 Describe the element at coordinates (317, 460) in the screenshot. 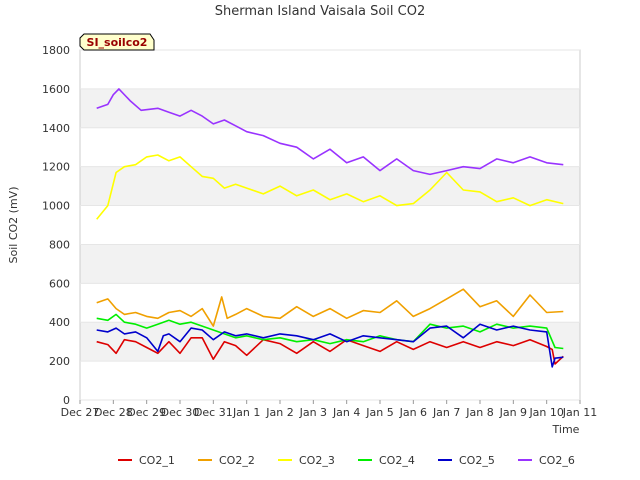

I see `legend-label: CO2_3` at that location.